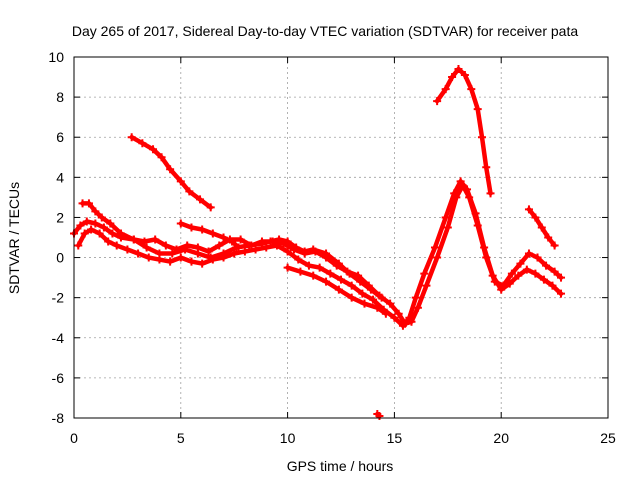  I want to click on y-tick-label: -6, so click(58, 378).